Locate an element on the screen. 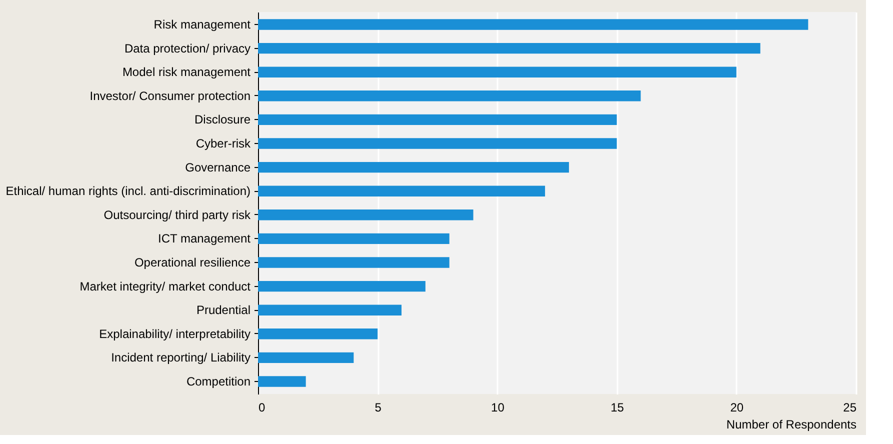 The height and width of the screenshot is (444, 893). y-tick-label: Explainability/ interpretability is located at coordinates (174, 333).